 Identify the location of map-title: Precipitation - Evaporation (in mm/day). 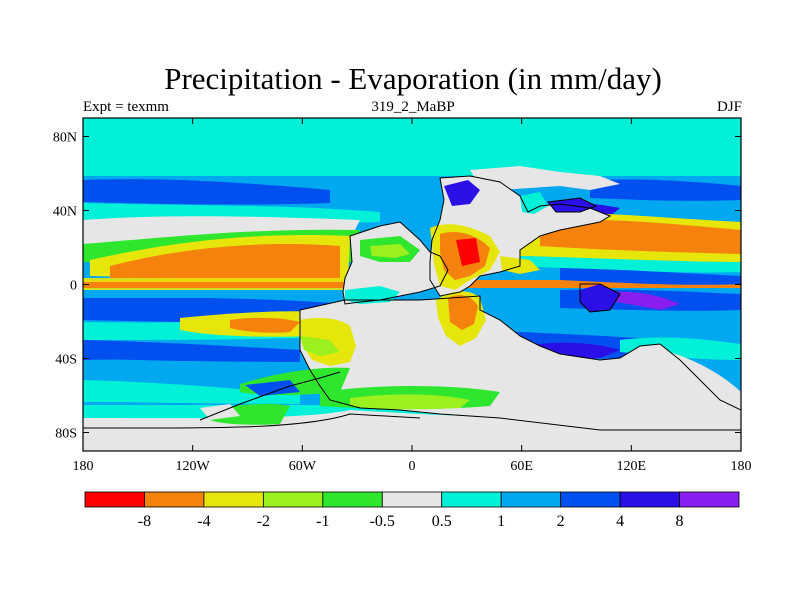
(413, 78).